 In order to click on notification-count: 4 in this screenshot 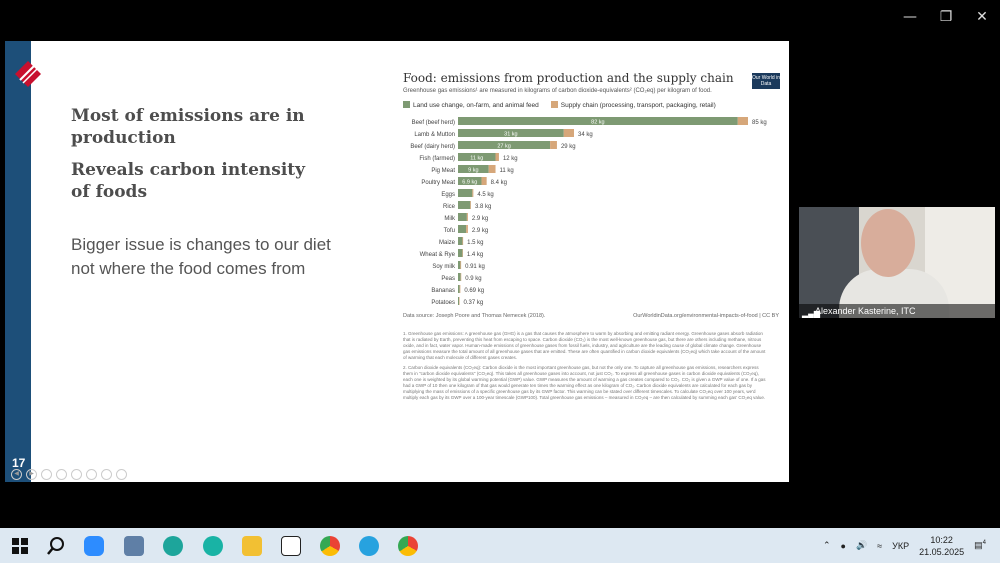, I will do `click(984, 543)`.